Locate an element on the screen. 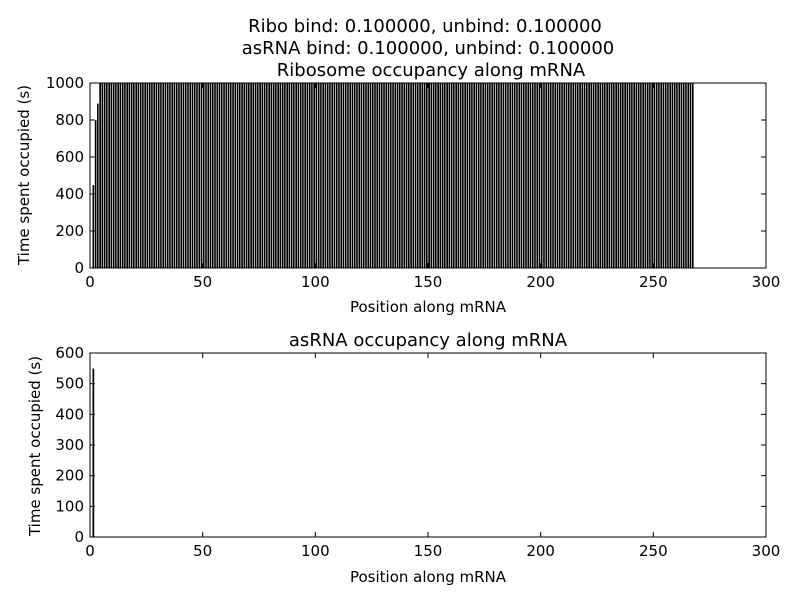 The height and width of the screenshot is (600, 800). ribosome-y-tick-label: 1000 is located at coordinates (65, 83).